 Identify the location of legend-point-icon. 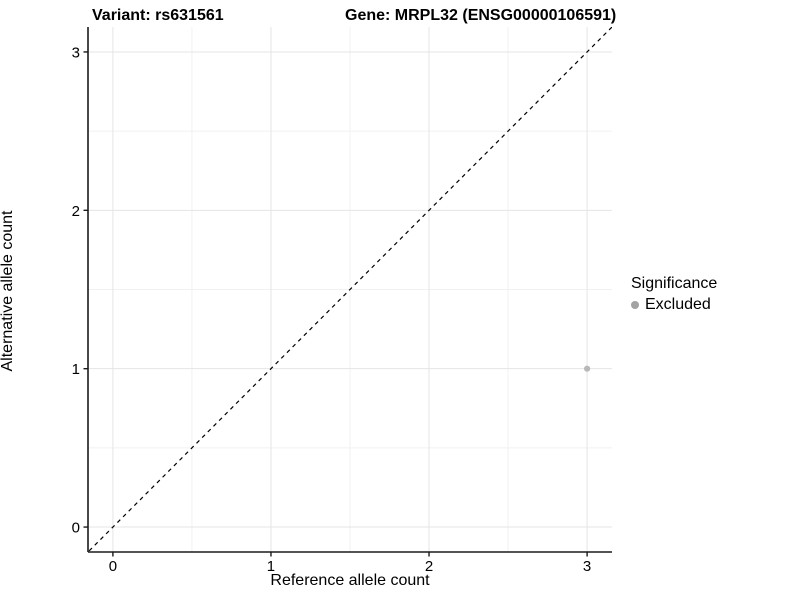
(635, 305).